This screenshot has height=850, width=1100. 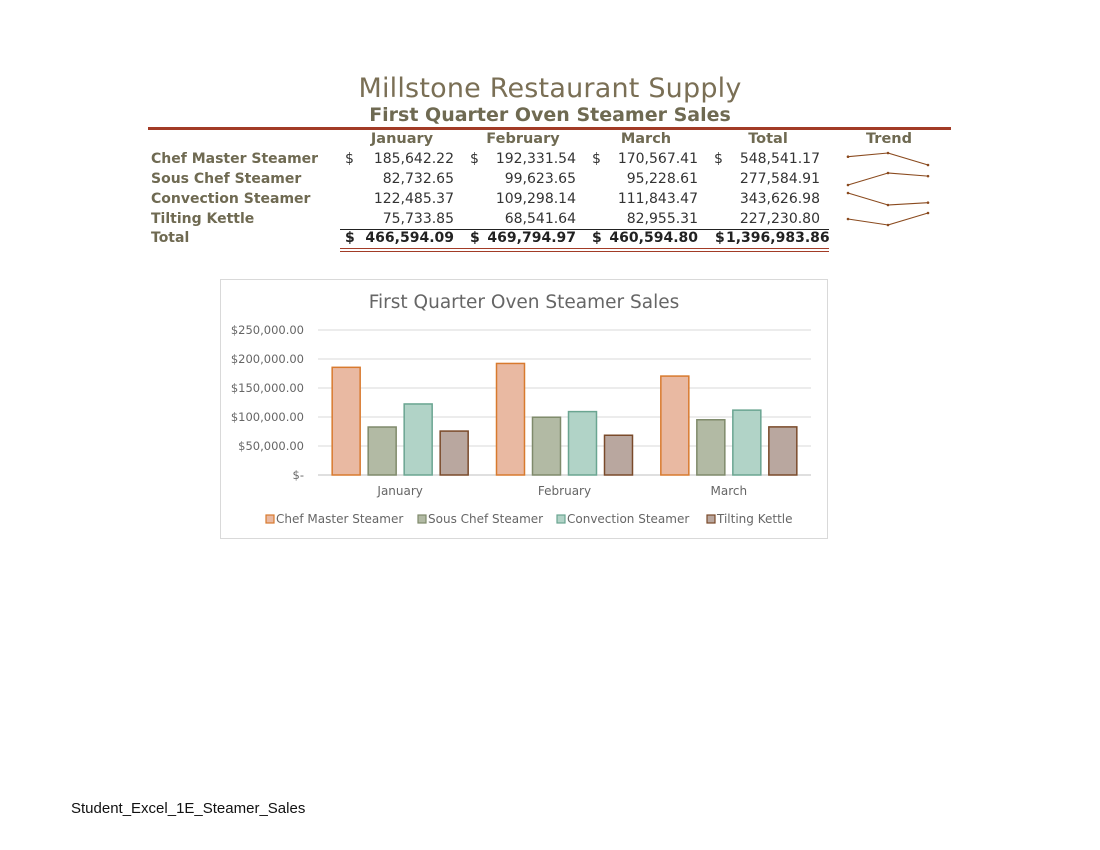 I want to click on y-tick-label: $100,000.00, so click(x=267, y=417).